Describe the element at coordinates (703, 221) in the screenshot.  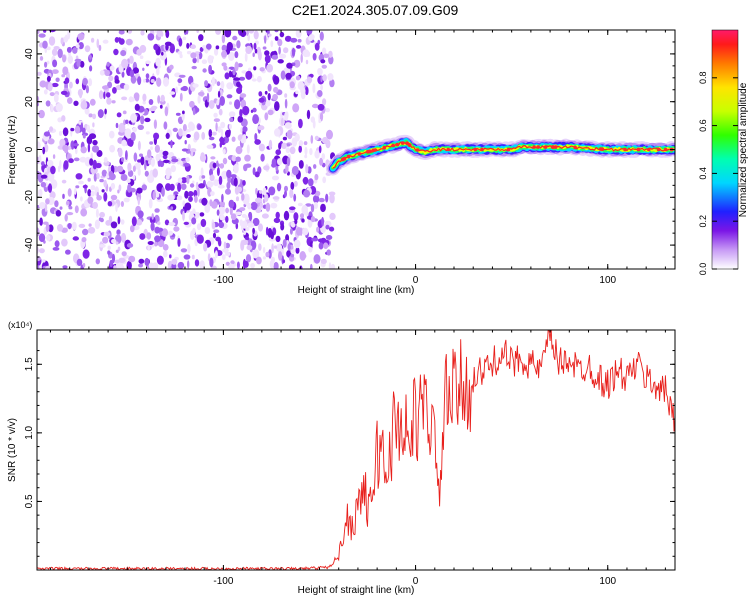
I see `colorbar-tick-label: 0.2` at that location.